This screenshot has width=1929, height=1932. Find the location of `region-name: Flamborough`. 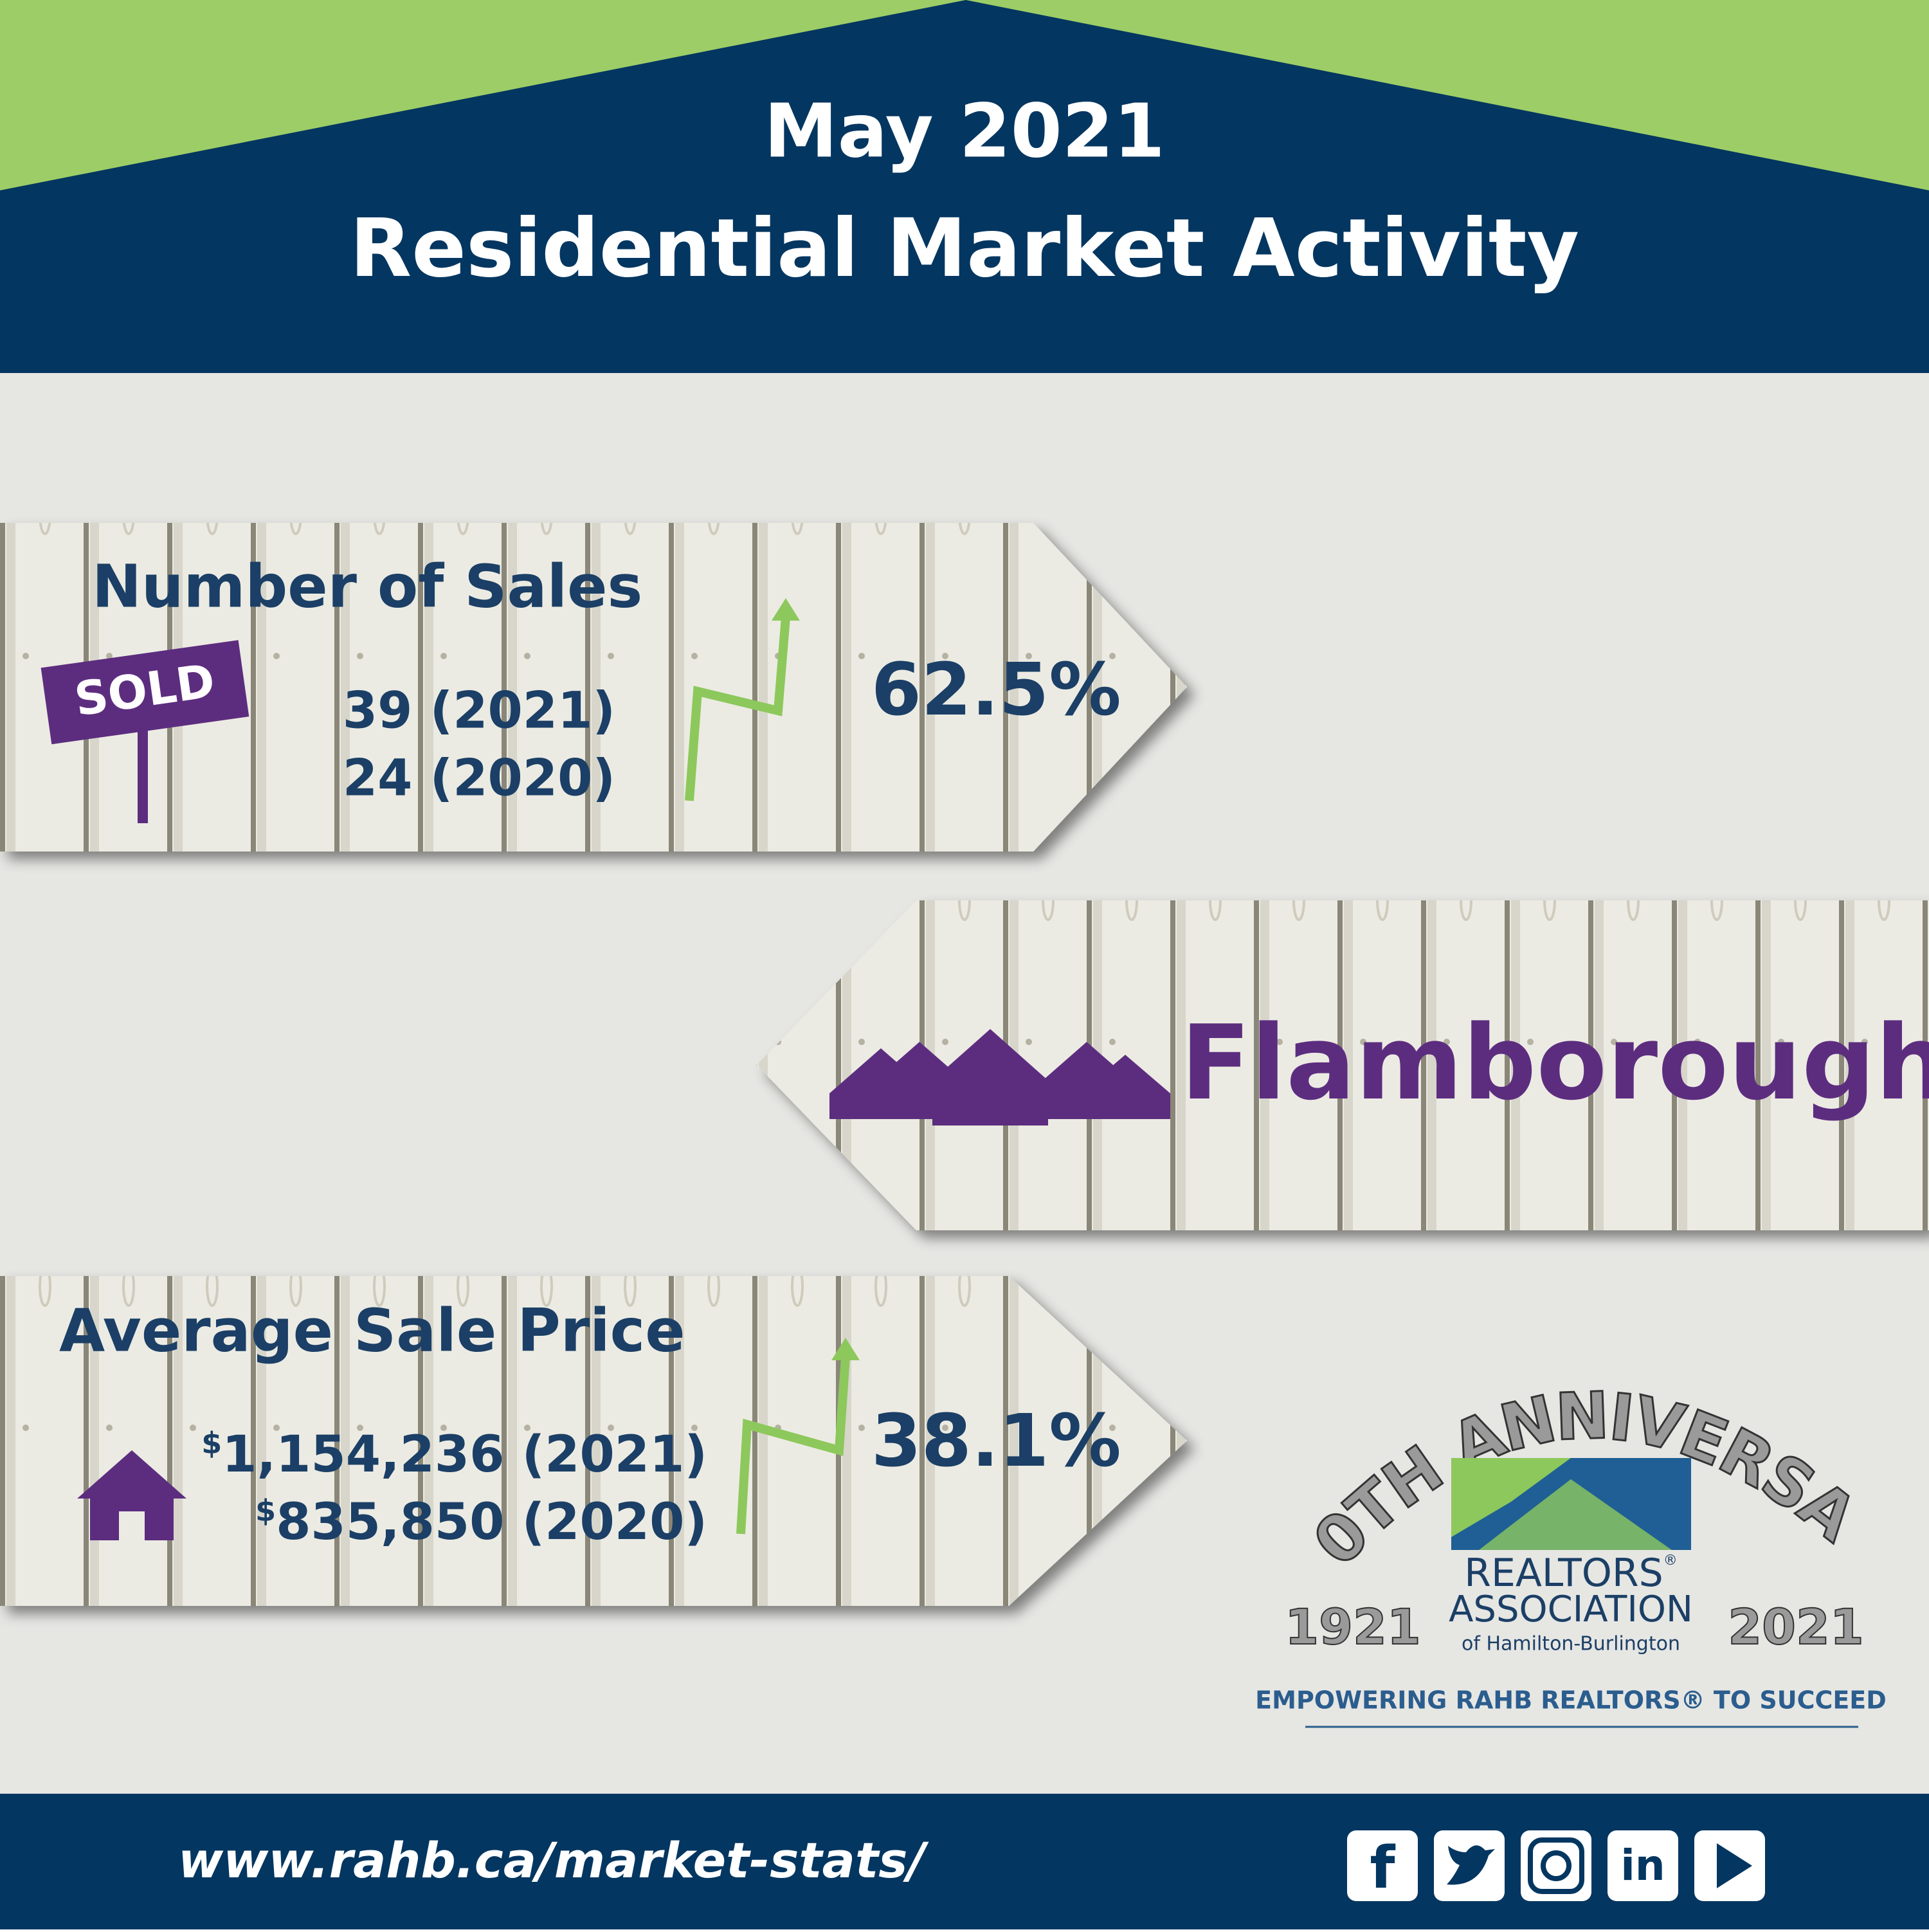

region-name: Flamborough is located at coordinates (1555, 1063).